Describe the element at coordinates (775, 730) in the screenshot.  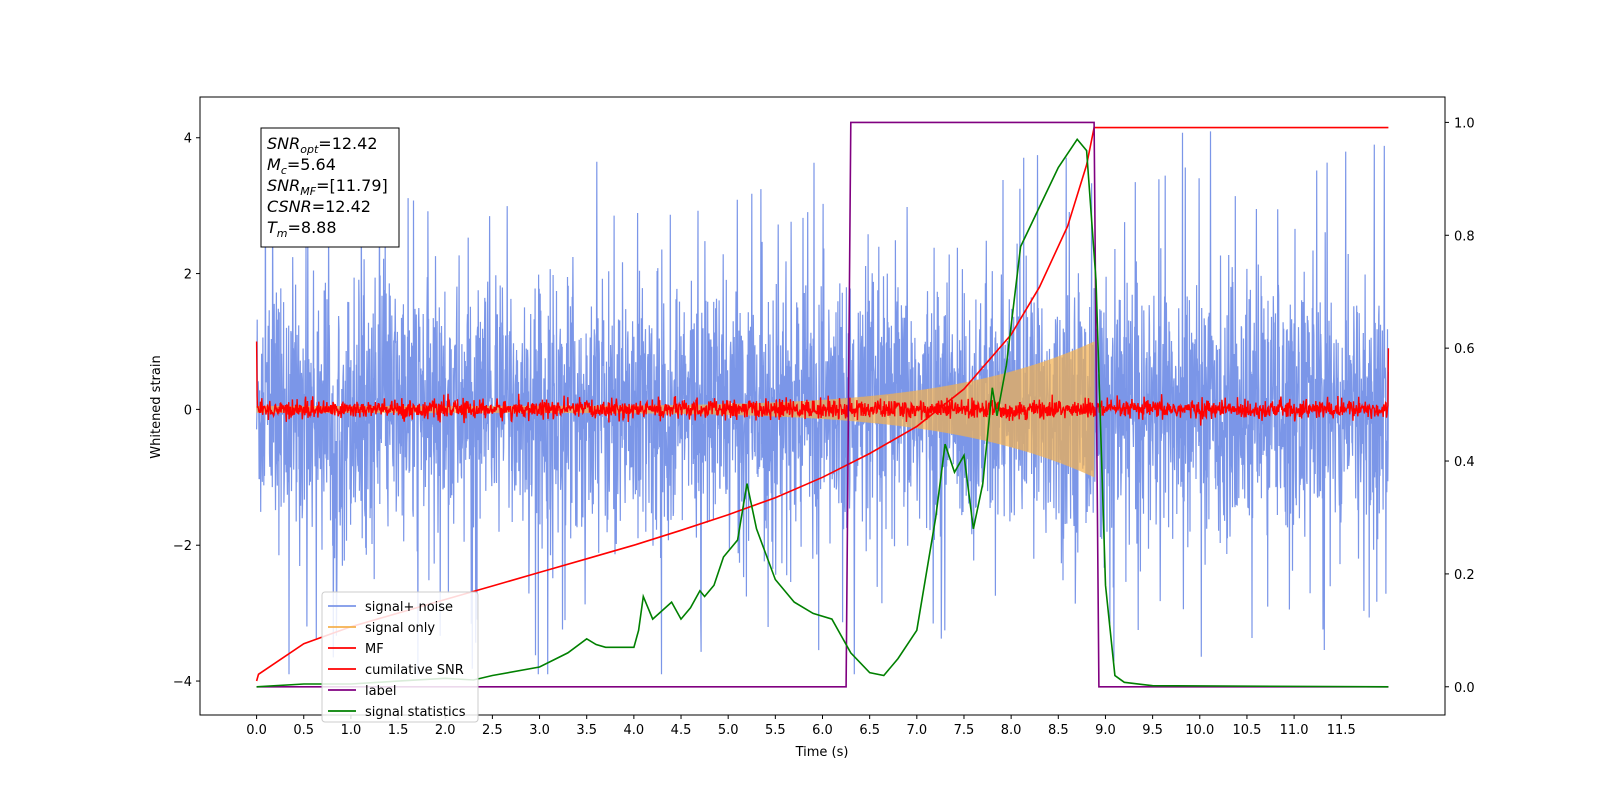
I see `x-tick-label: 5.5` at that location.